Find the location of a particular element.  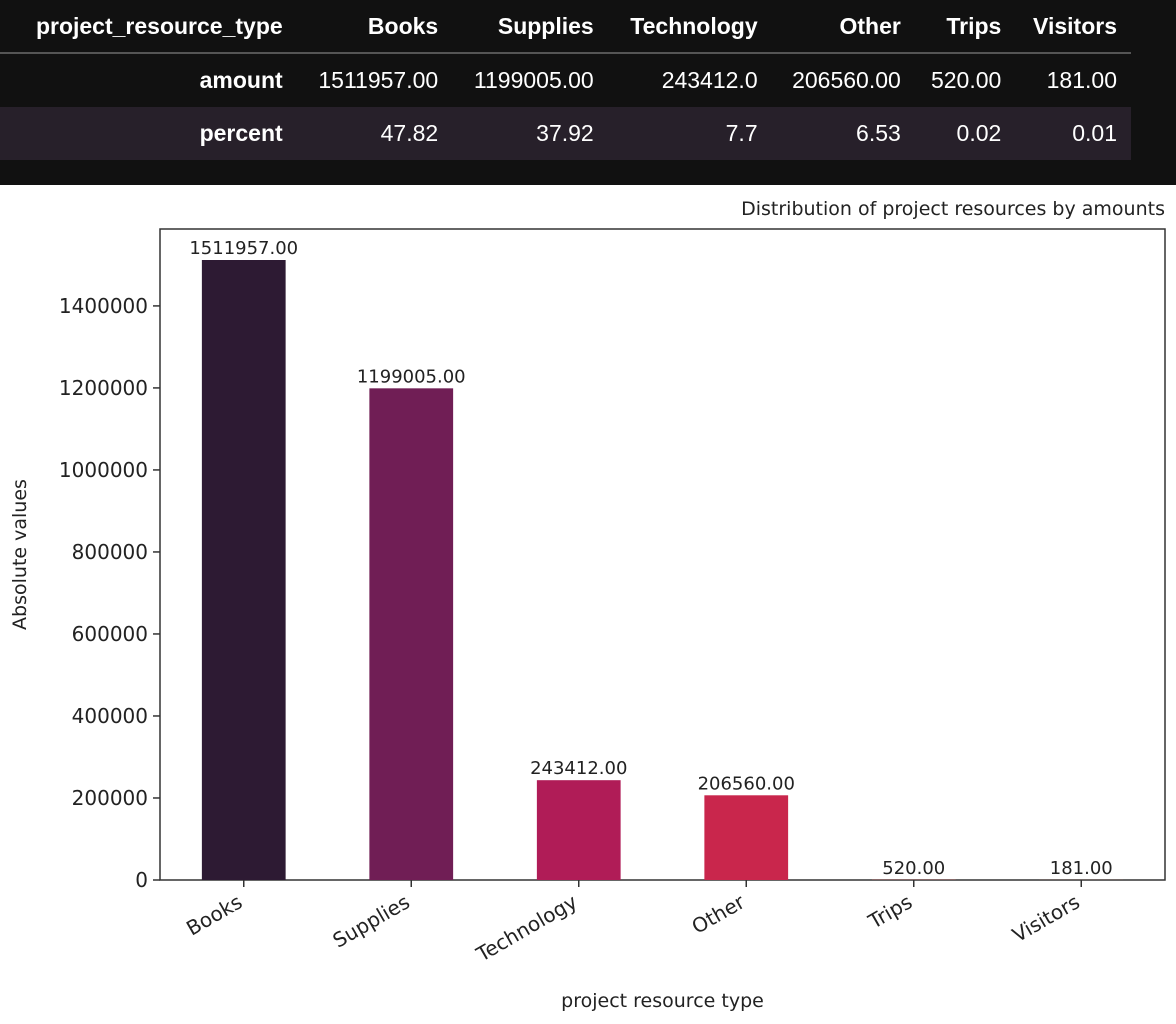

table-cell: 47.82 is located at coordinates (409, 133).